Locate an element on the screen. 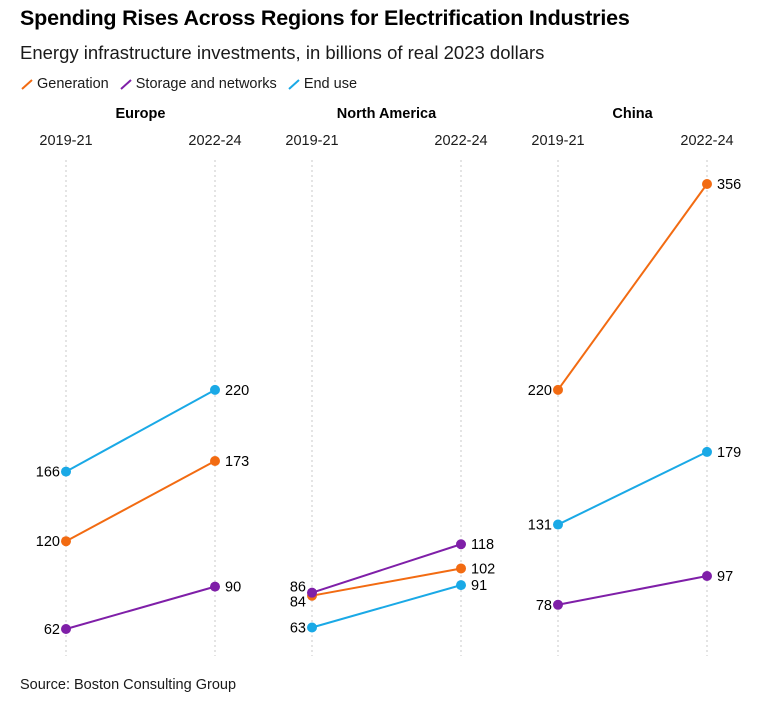 This screenshot has height=705, width=757. legend-item-end-use: End use is located at coordinates (322, 84).